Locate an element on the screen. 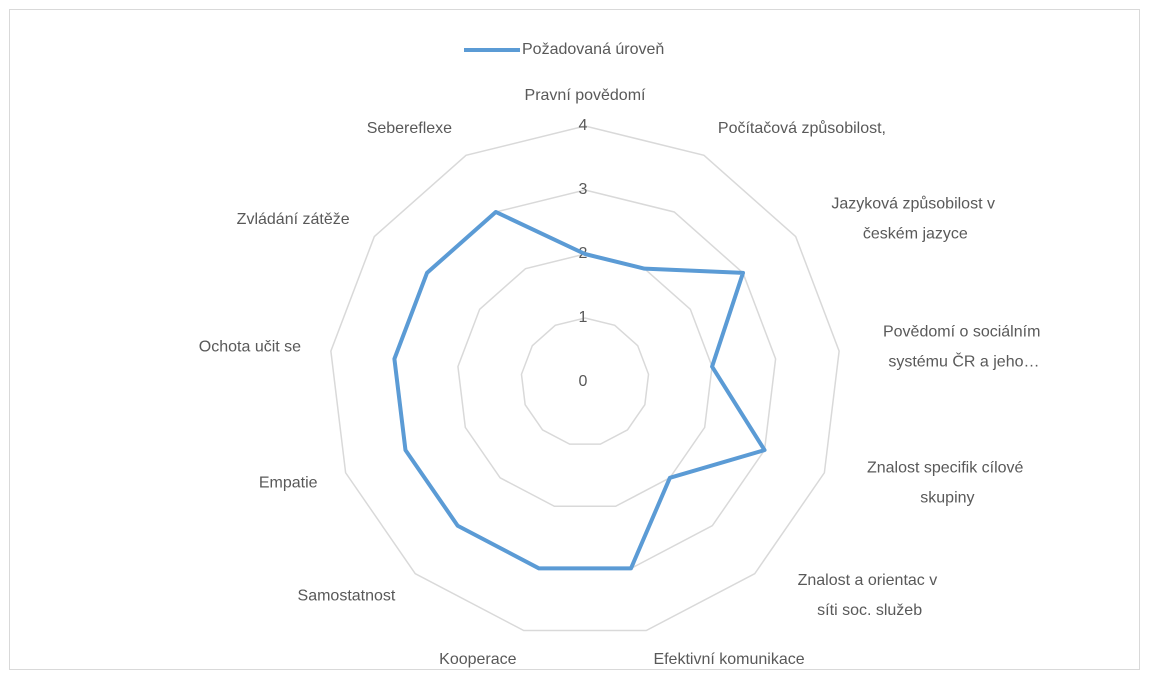 The height and width of the screenshot is (677, 1149). category-label: Efektivní komunikace is located at coordinates (728, 659).